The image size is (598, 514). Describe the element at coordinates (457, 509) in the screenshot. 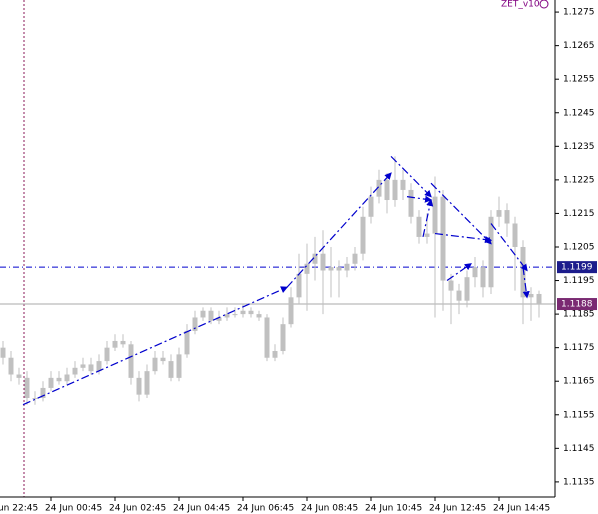

I see `x-tick-label: 24 Jun 12:45` at that location.